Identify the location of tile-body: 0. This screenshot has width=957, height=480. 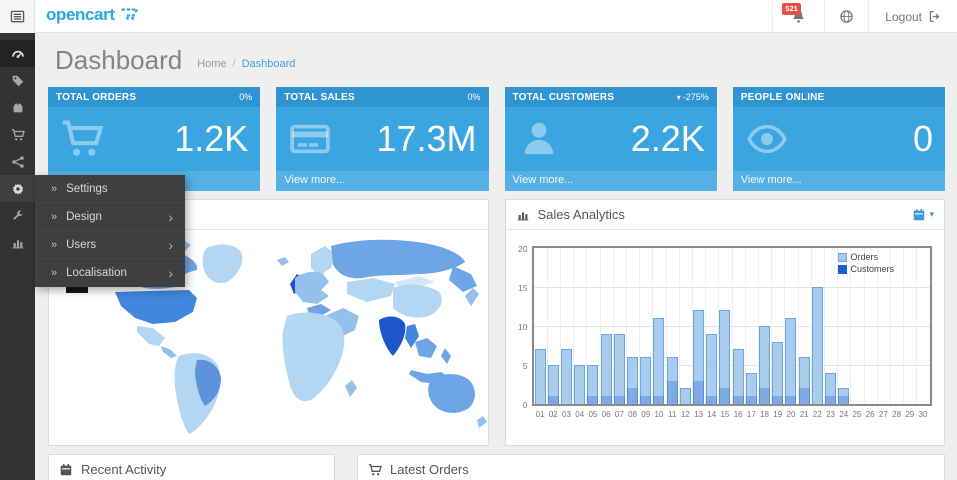
(838, 139).